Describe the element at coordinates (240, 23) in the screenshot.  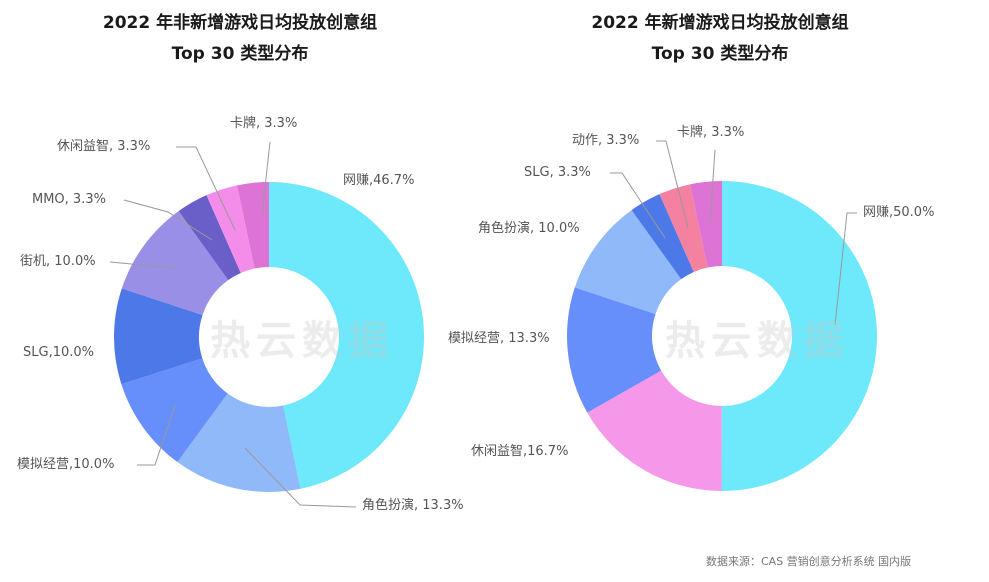
I see `left-title-line1: 2022 年非新增游戏日均投放创意组` at that location.